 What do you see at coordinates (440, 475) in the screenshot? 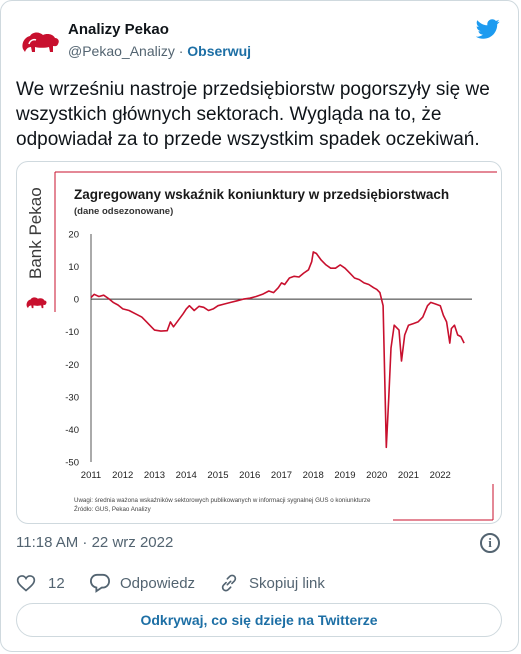
I see `x-tick-label: 2022` at bounding box center [440, 475].